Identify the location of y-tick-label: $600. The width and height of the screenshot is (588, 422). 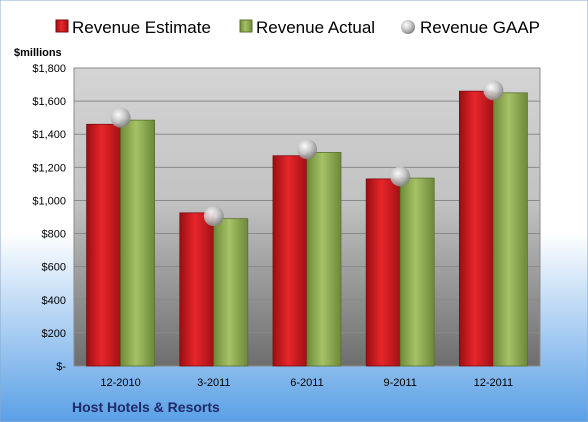
(54, 268).